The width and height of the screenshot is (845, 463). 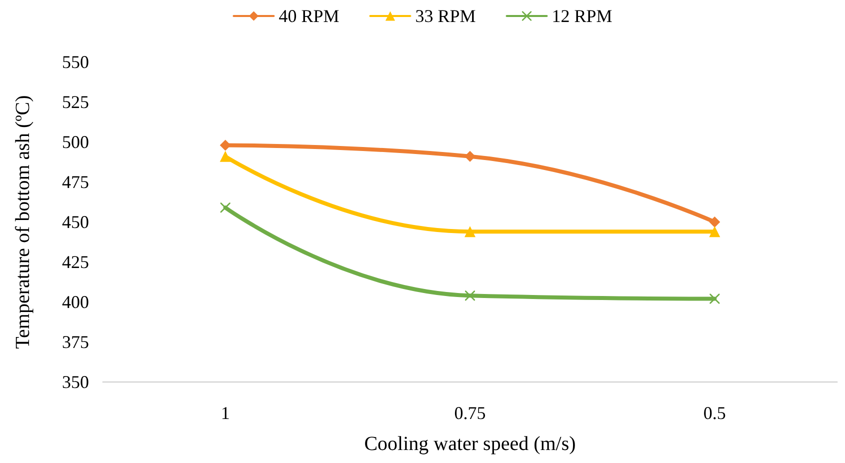 What do you see at coordinates (714, 413) in the screenshot?
I see `x-tick-label: 0.5` at bounding box center [714, 413].